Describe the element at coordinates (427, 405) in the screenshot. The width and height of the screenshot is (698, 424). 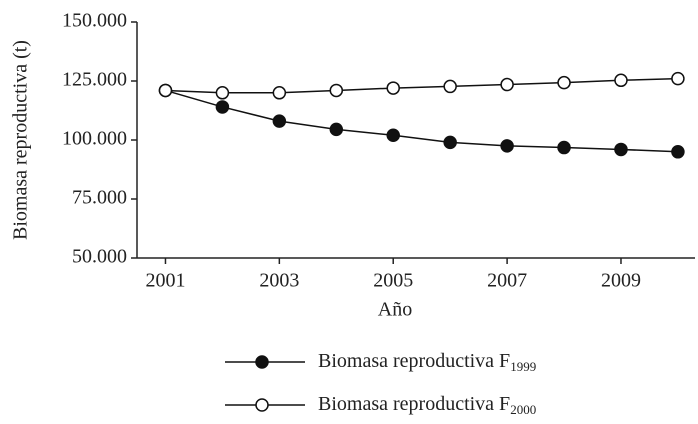
I see `legend-label: Biomasa reproductiva F2000` at that location.